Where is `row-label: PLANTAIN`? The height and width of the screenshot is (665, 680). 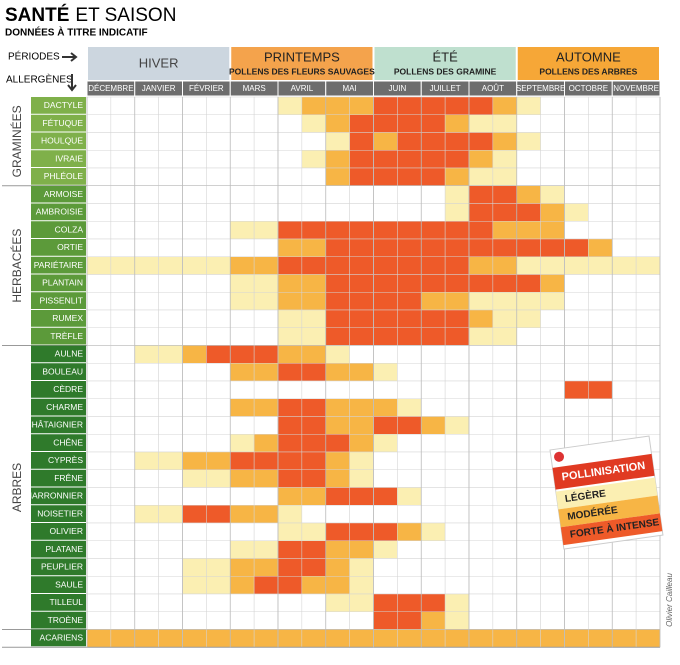 row-label: PLANTAIN is located at coordinates (62, 283).